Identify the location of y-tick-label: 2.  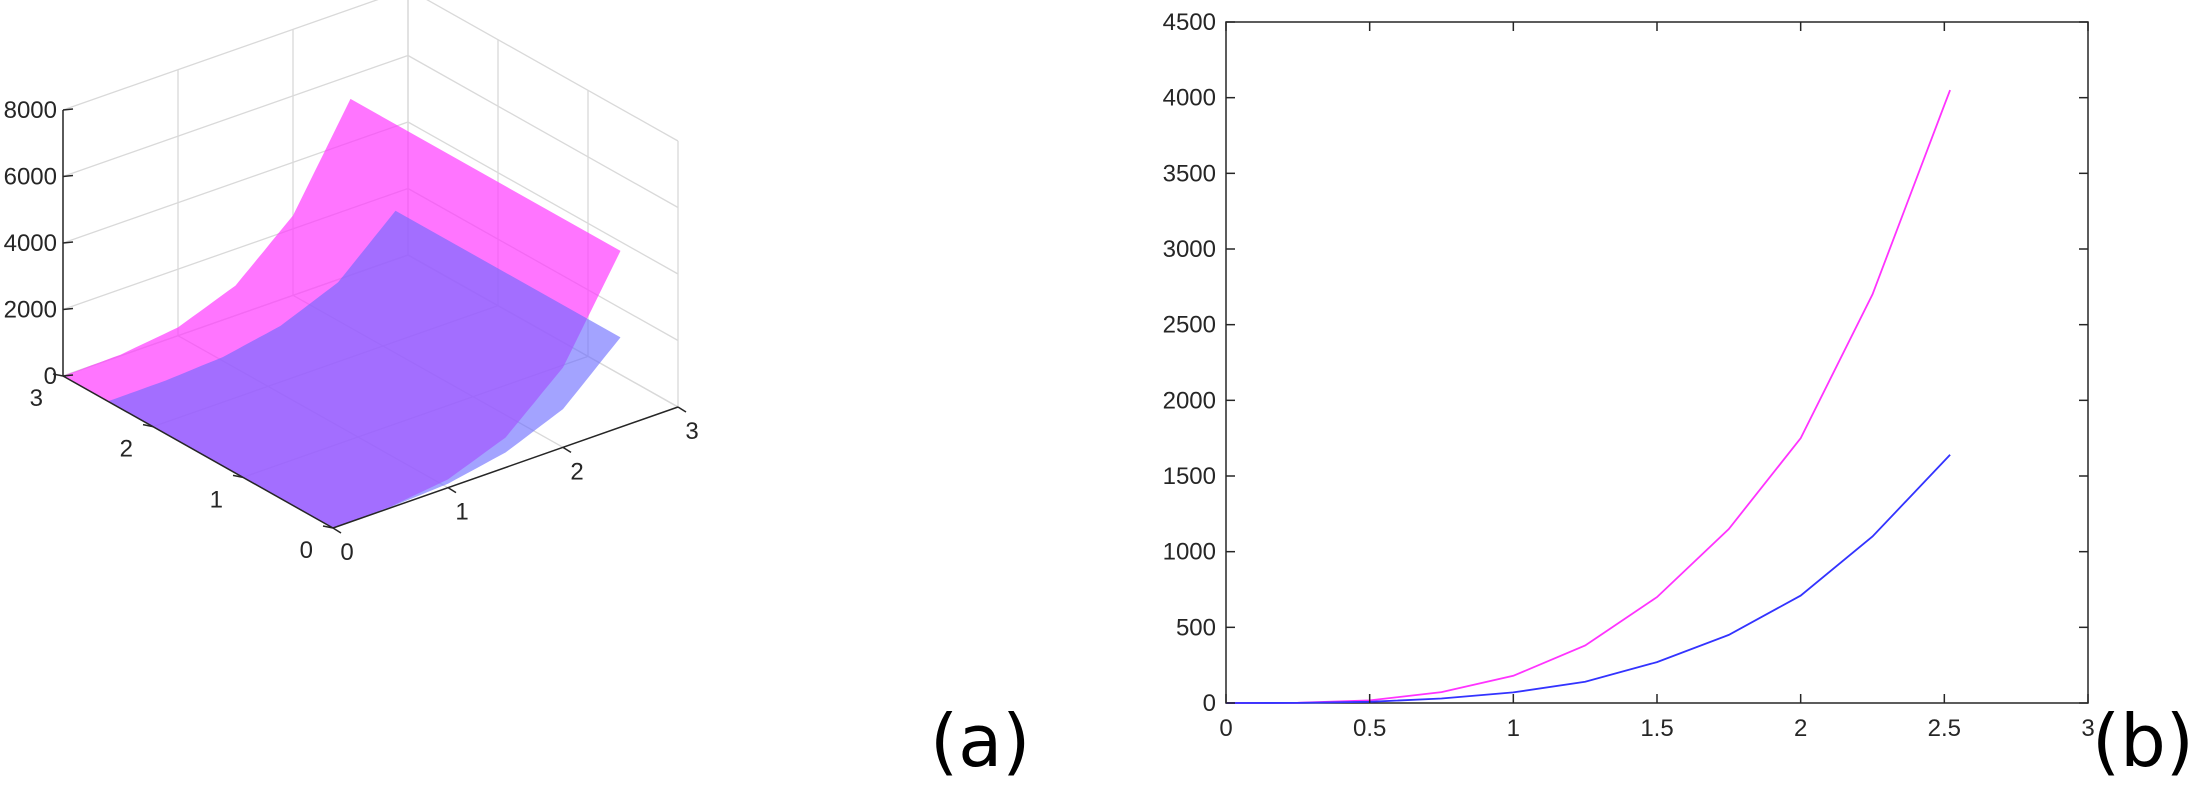
(126, 449).